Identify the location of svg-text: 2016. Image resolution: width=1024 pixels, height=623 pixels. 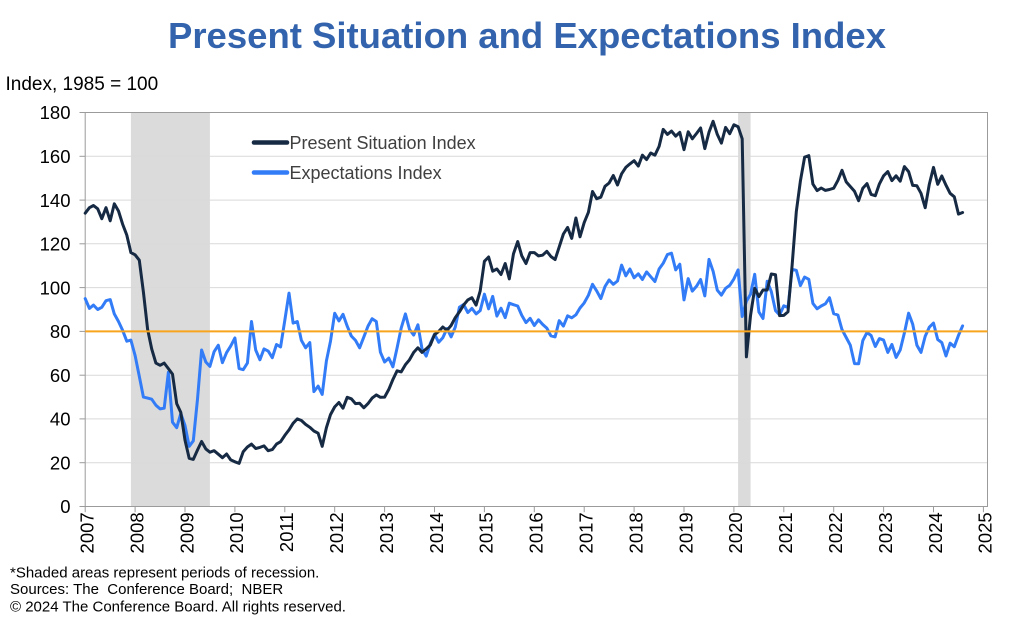
(536, 532).